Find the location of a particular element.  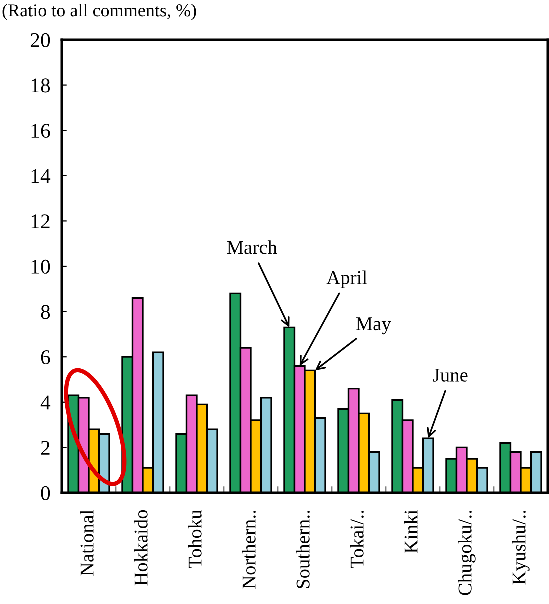

text: May is located at coordinates (374, 326).